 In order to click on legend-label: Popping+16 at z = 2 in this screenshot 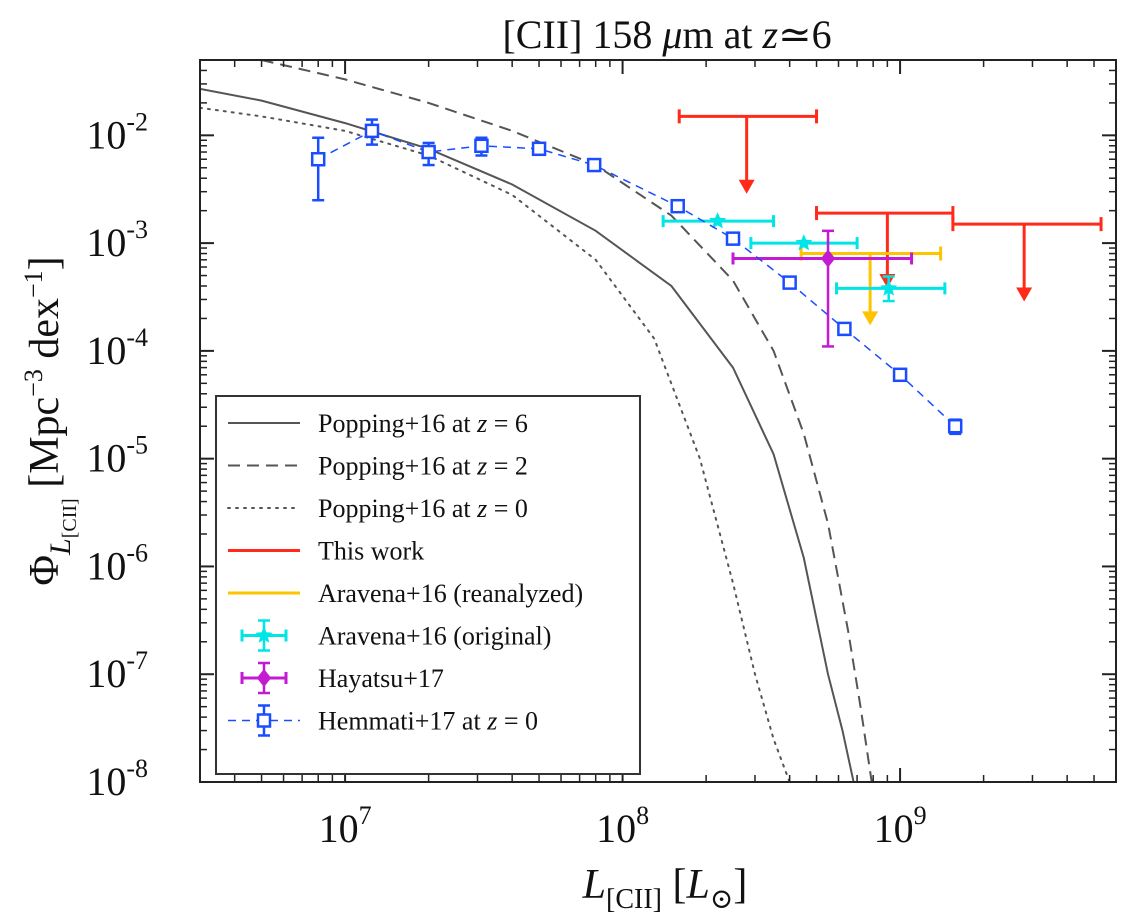, I will do `click(423, 466)`.